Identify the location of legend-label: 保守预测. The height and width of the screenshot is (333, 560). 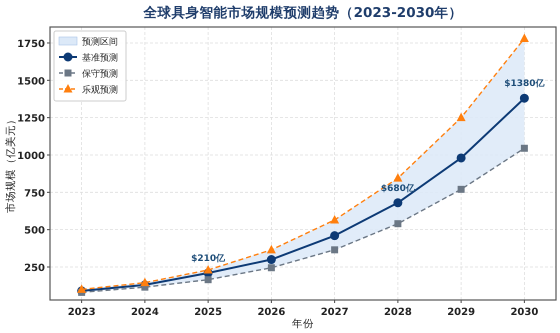
(100, 74).